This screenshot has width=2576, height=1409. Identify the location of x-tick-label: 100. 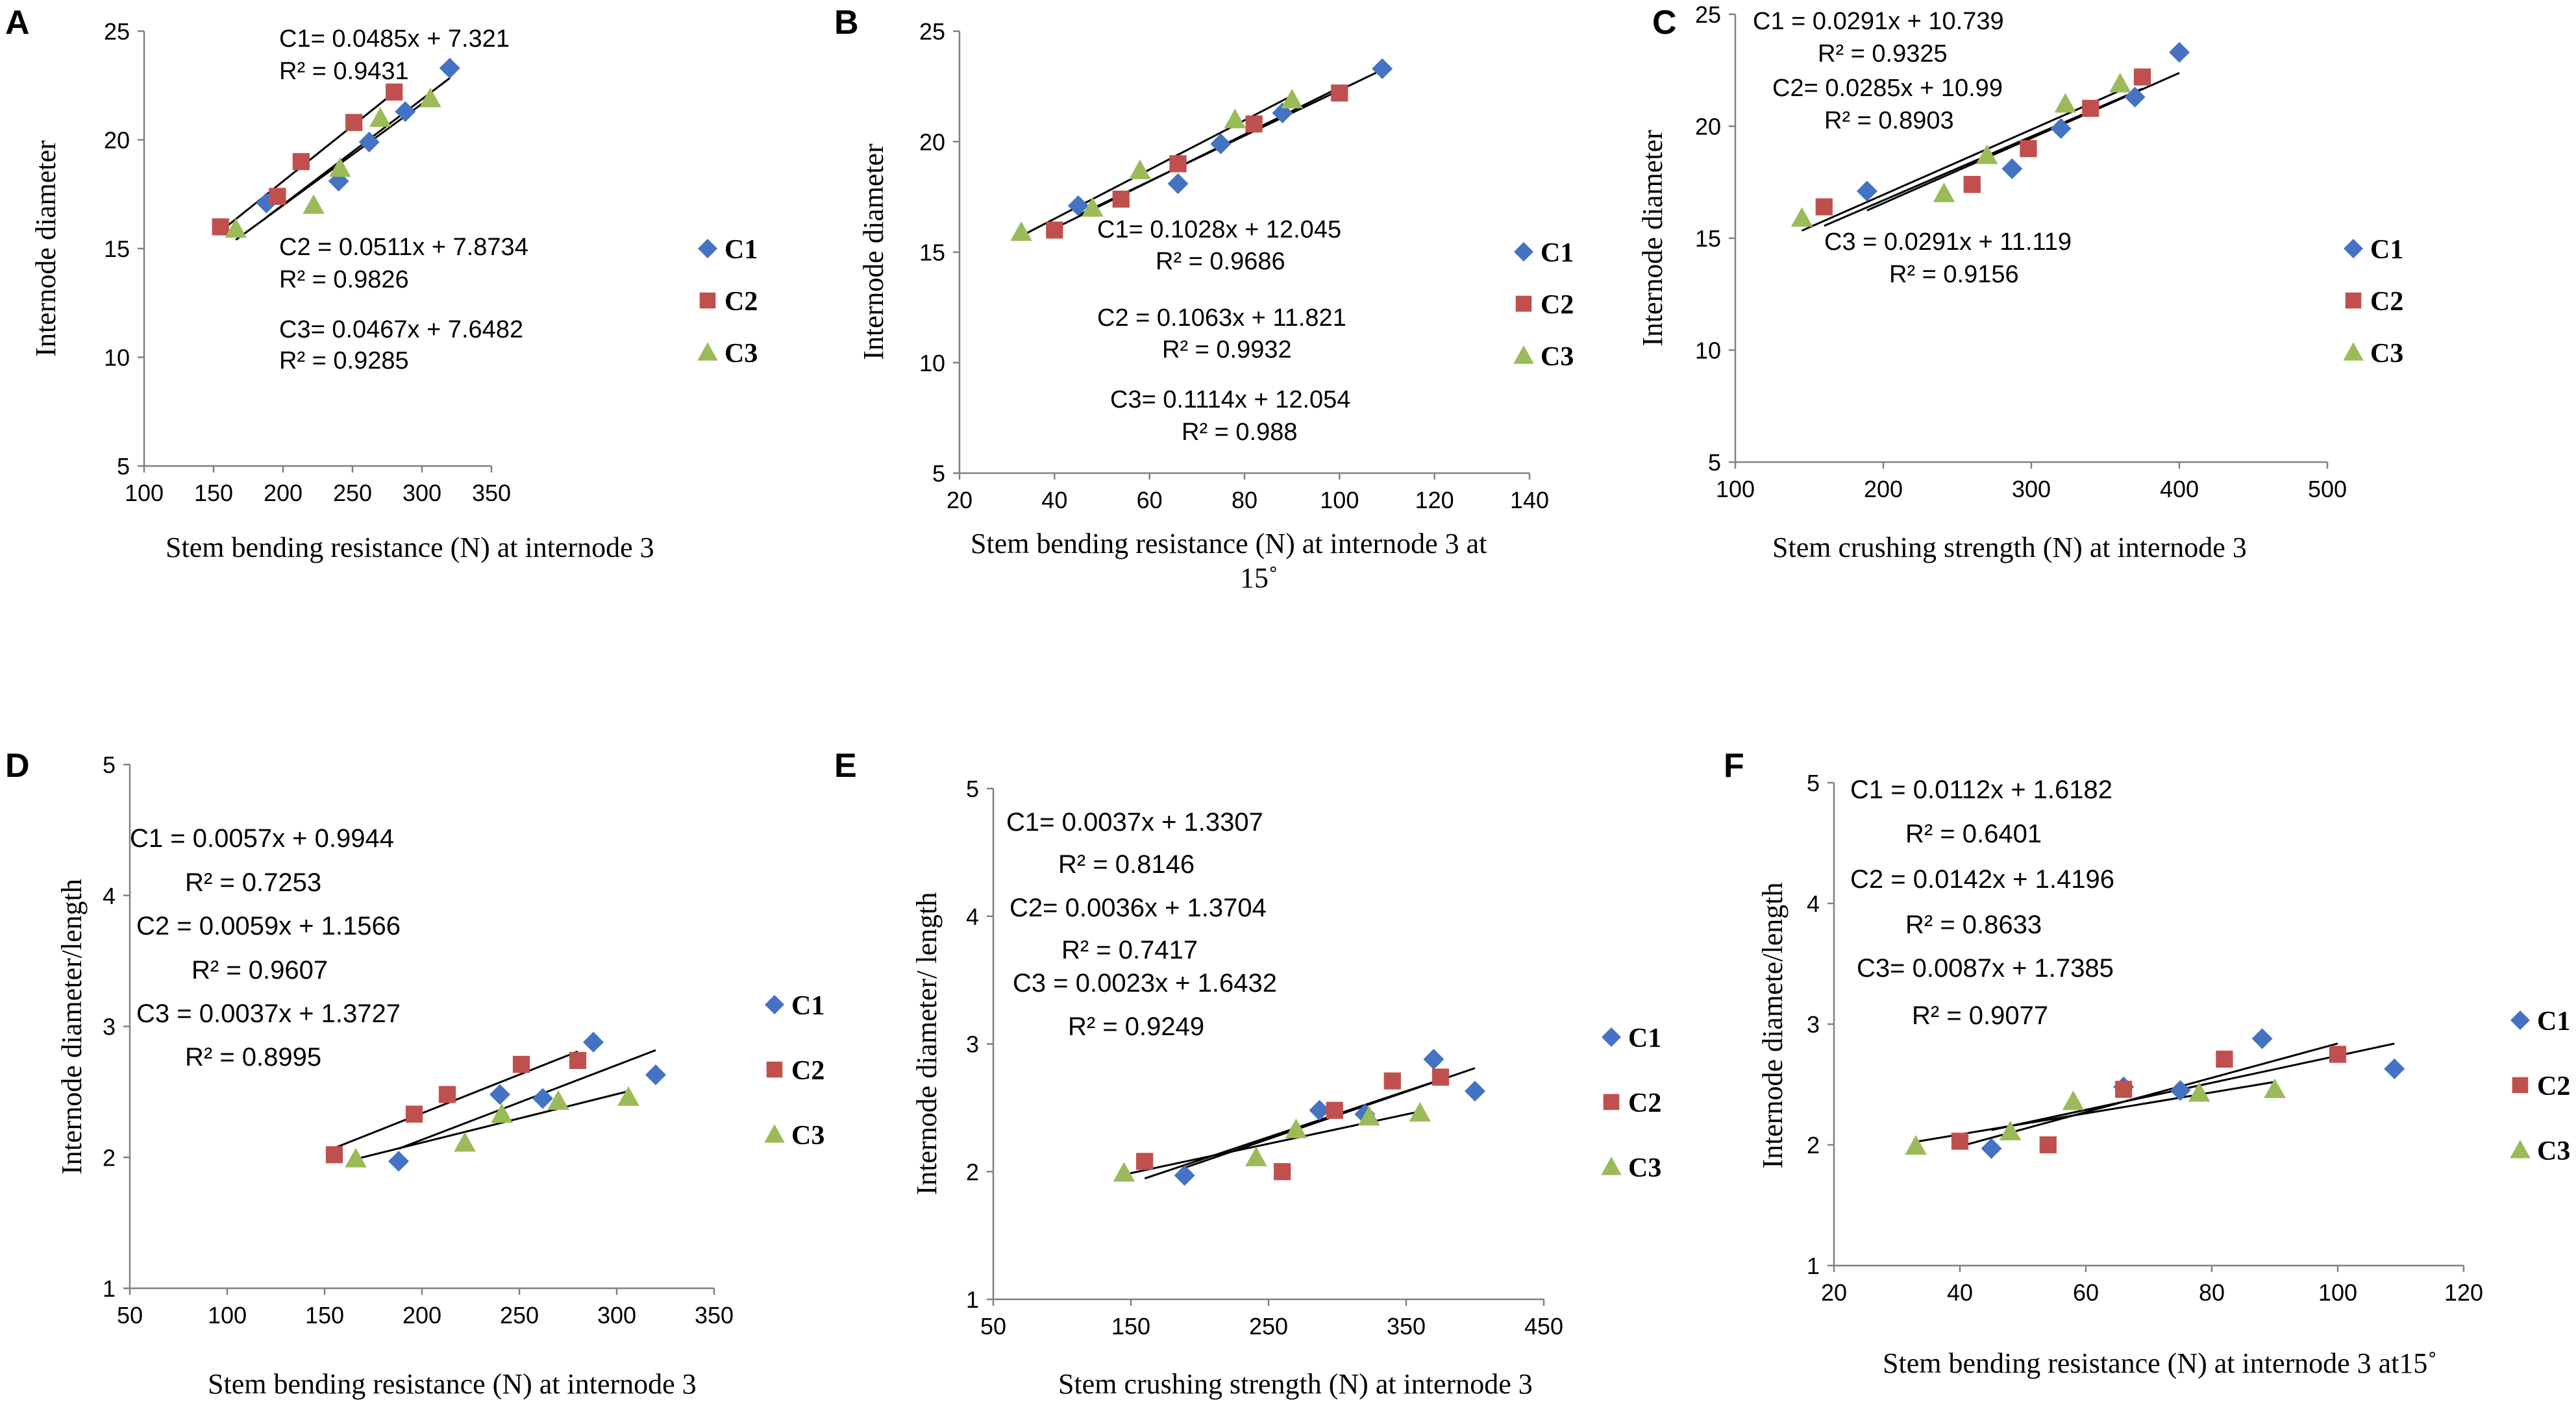
(2337, 1292).